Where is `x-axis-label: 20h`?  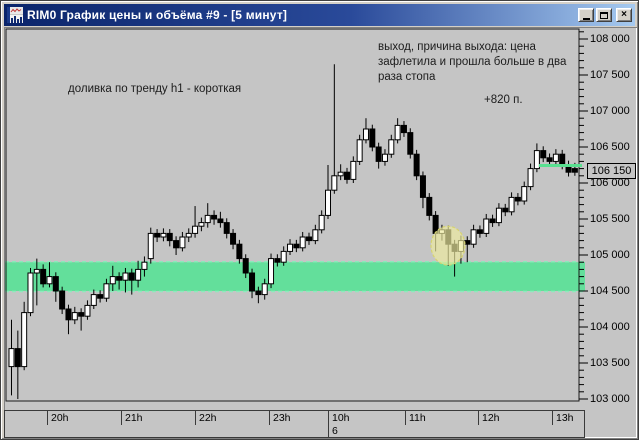 x-axis-label: 20h is located at coordinates (60, 418).